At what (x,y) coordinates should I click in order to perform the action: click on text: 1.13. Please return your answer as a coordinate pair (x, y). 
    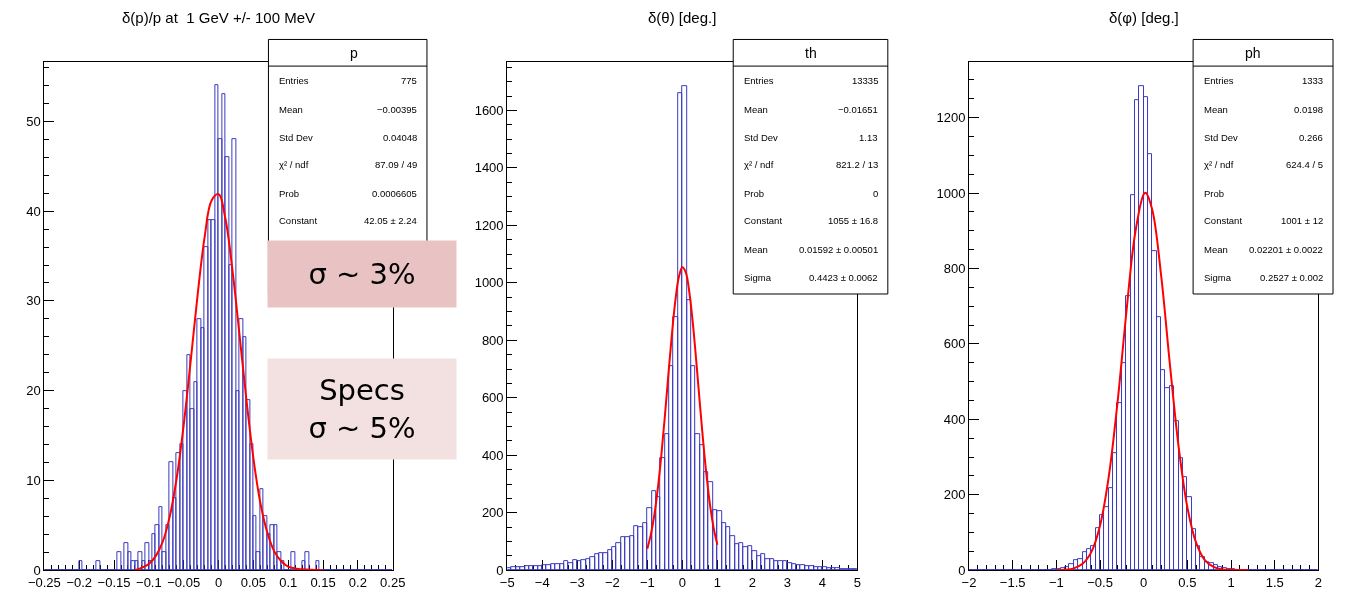
    Looking at the image, I should click on (868, 137).